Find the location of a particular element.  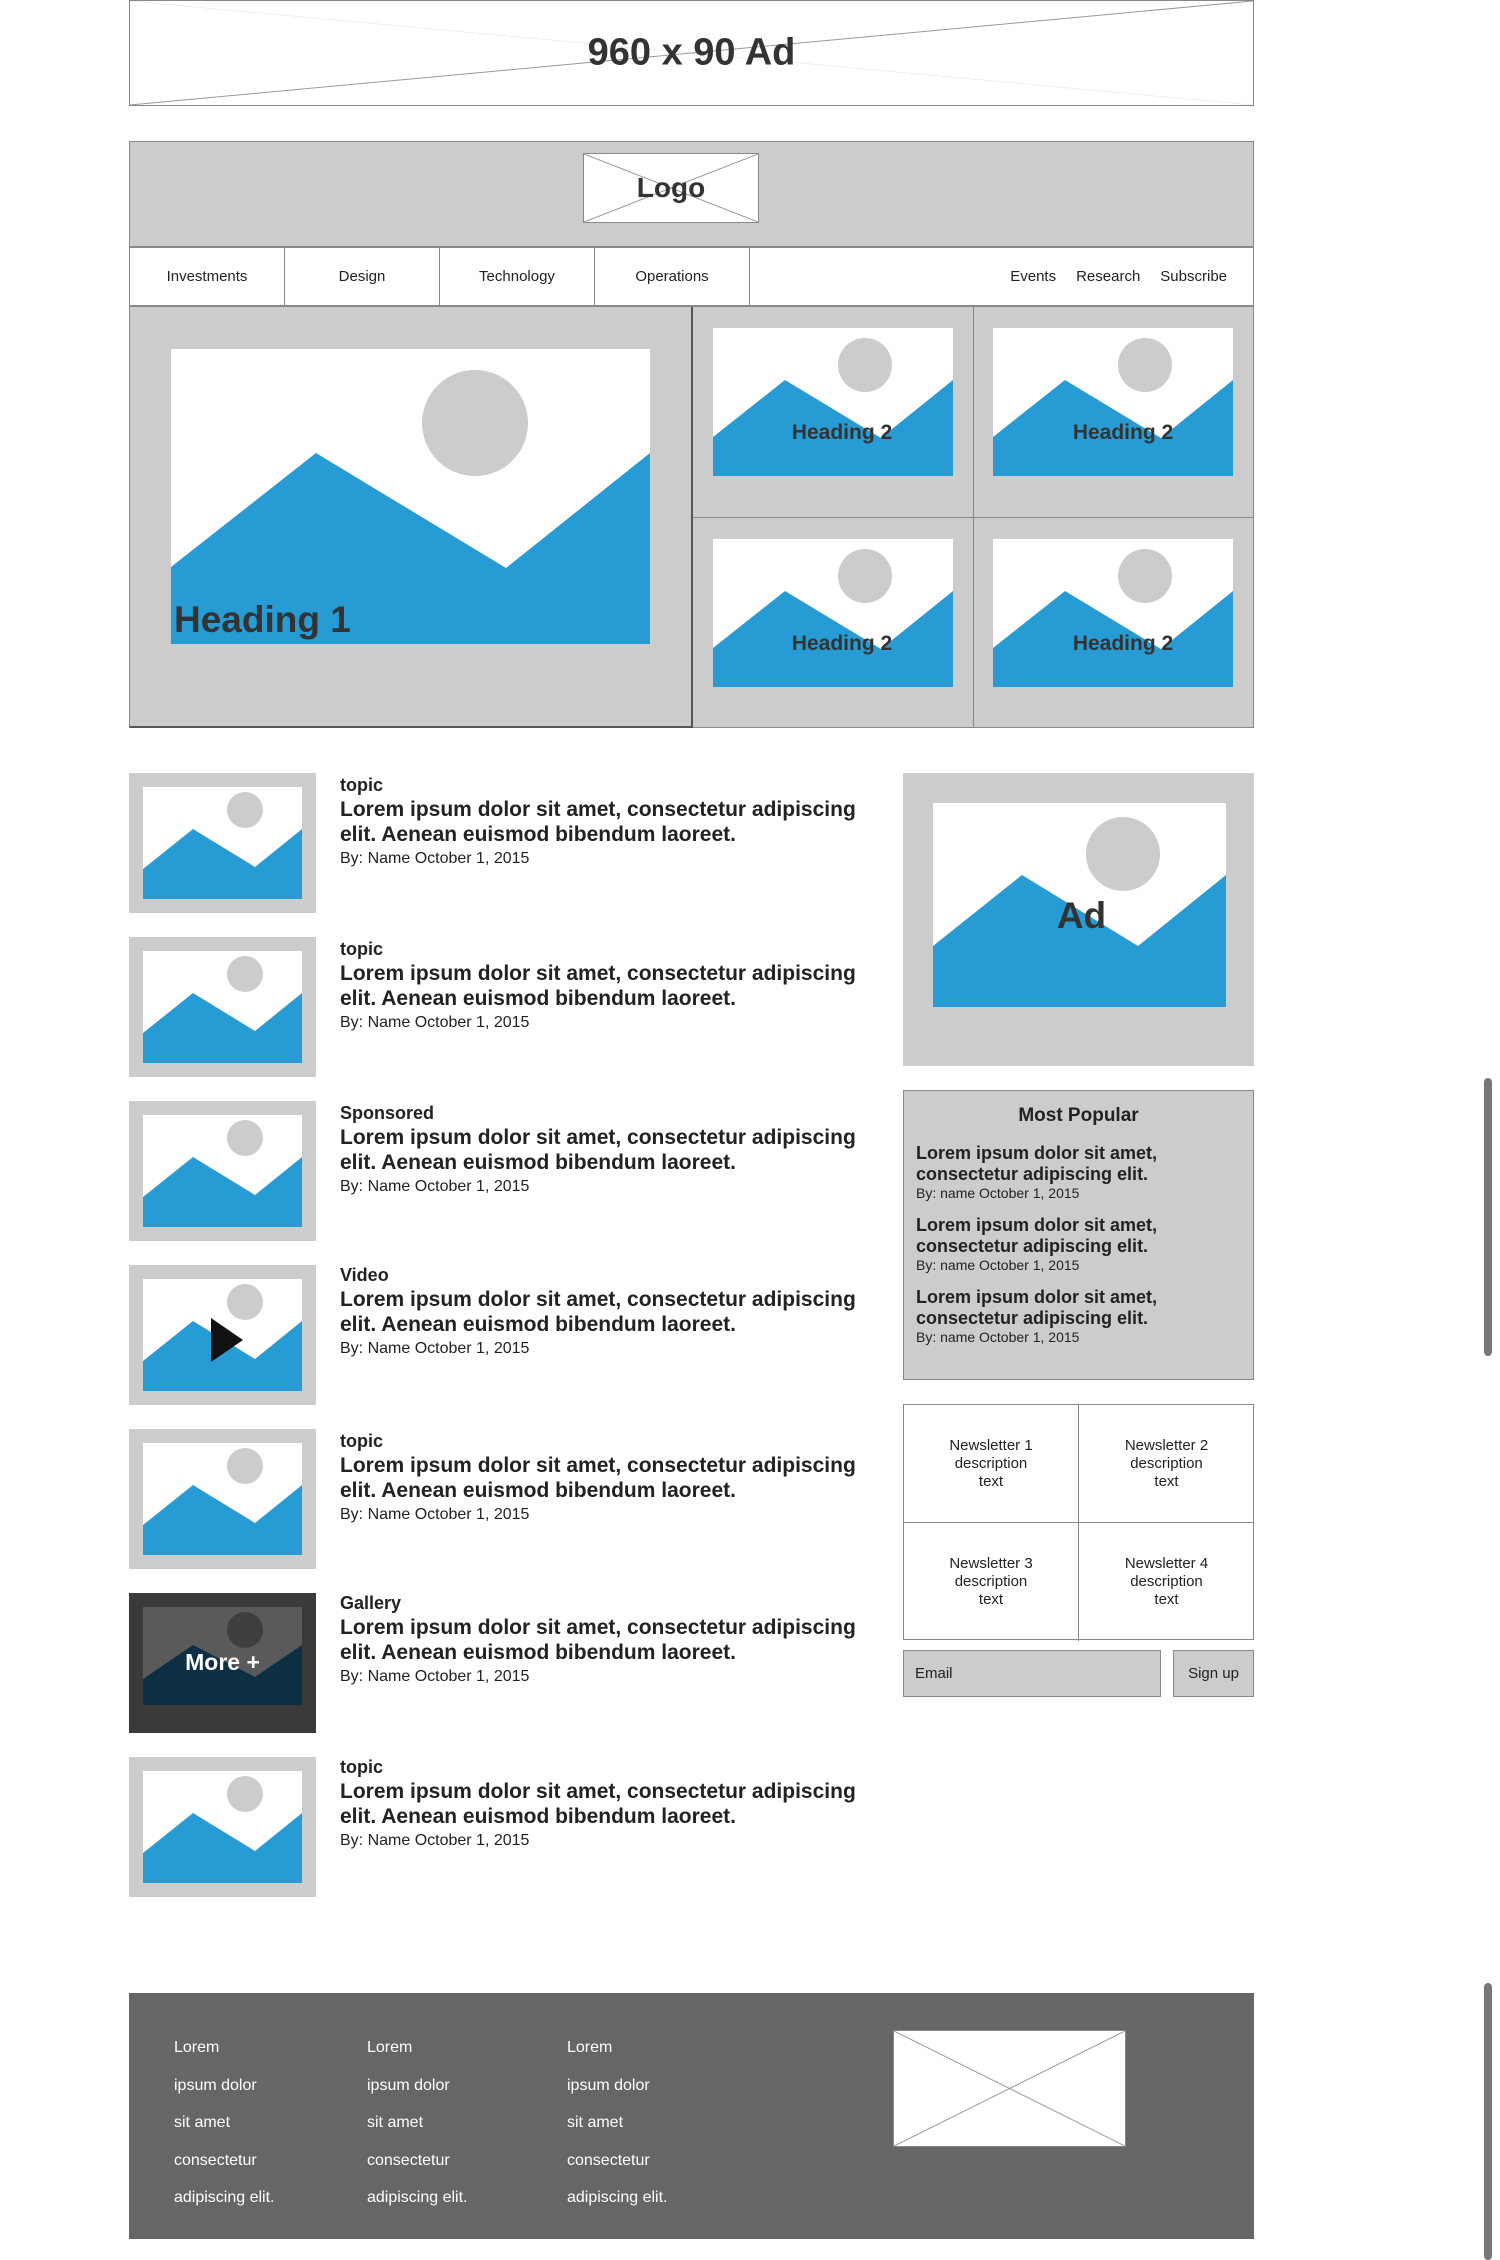

video-thumb is located at coordinates (222, 1335).